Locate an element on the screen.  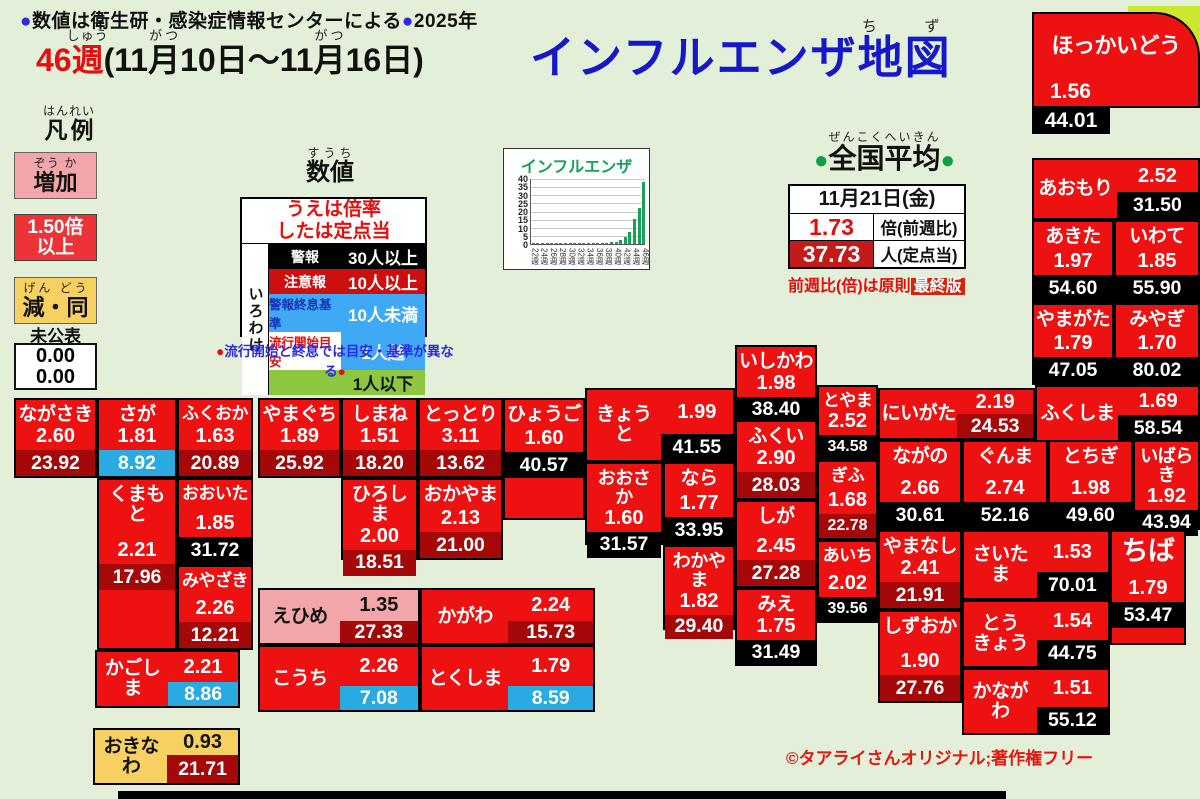
pref-tile-tokushima: とくしま 1.79 8.59 is located at coordinates (507, 678).